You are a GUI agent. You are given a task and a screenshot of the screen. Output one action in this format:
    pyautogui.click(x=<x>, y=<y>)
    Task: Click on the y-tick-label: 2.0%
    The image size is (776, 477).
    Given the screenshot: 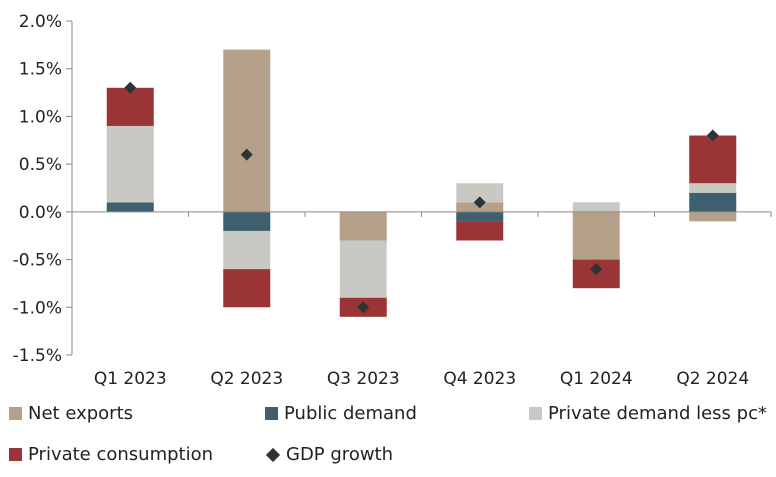 What is the action you would take?
    pyautogui.click(x=40, y=22)
    